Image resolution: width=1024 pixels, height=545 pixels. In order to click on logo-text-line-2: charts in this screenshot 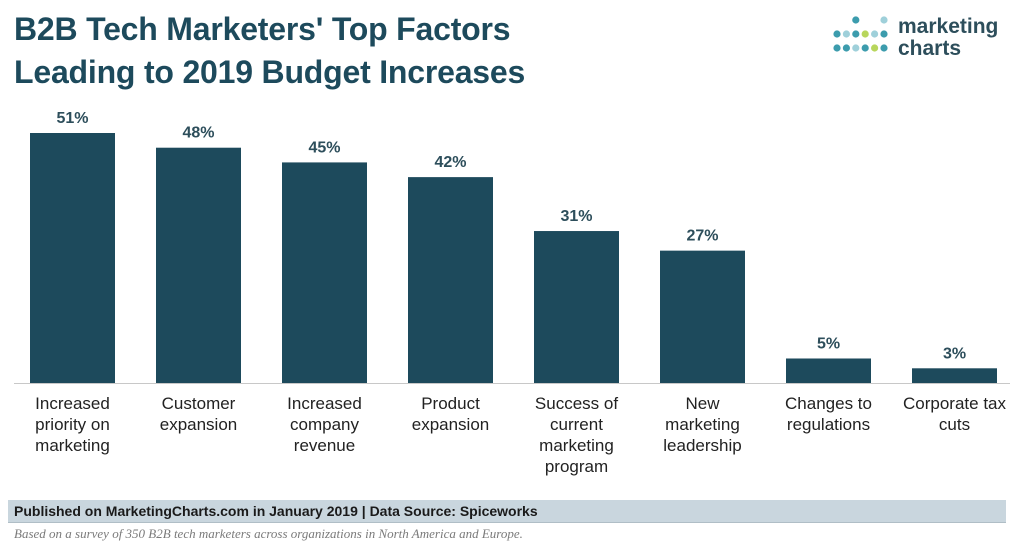, I will do `click(930, 48)`.